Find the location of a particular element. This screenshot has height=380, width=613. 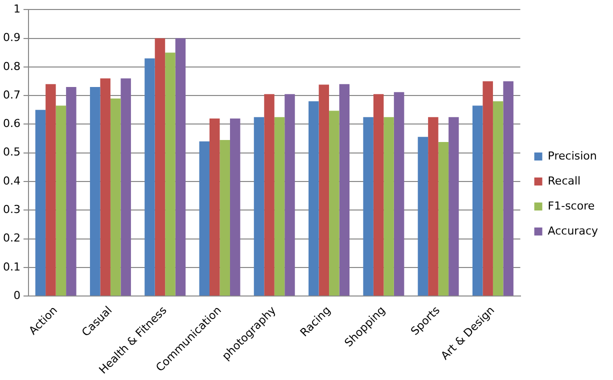

y-tick-label: 0.3 is located at coordinates (11, 209).